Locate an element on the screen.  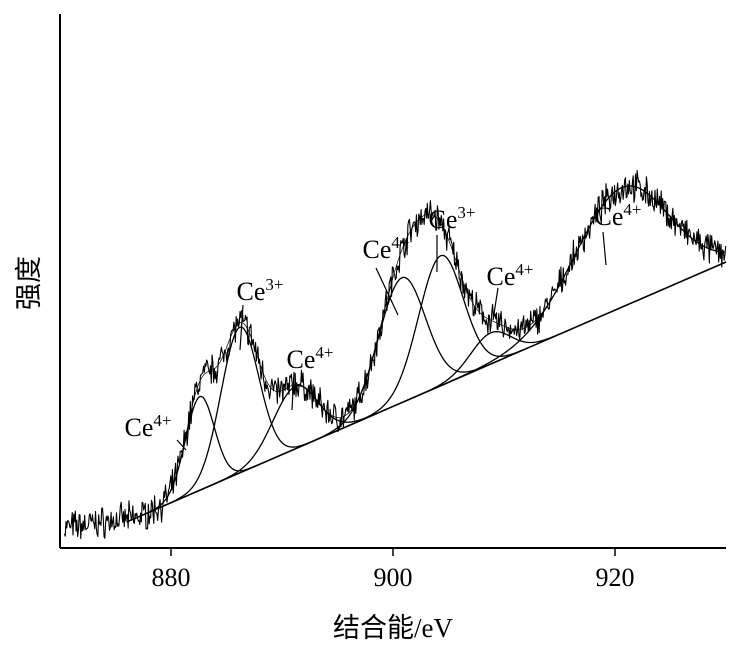
peak-label-2: Ce3+ is located at coordinates (260, 290).